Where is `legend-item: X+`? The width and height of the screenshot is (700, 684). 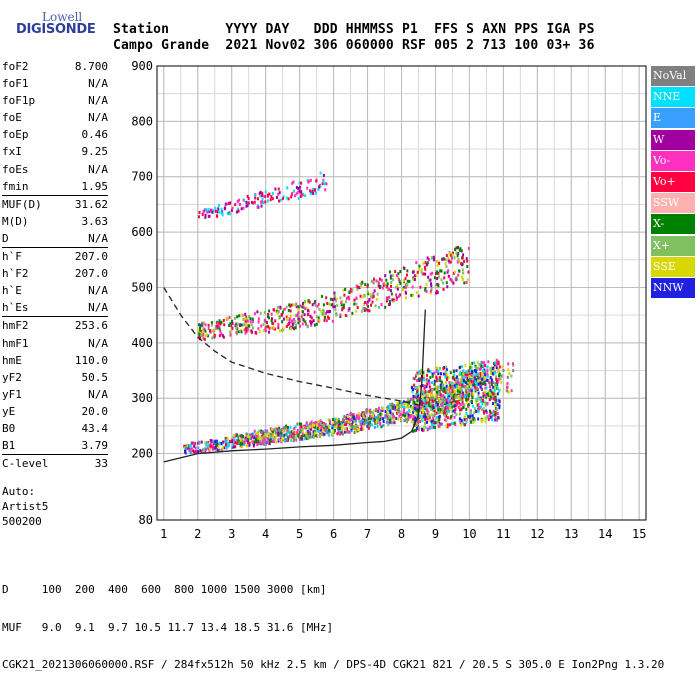
legend-item: X+ is located at coordinates (673, 245).